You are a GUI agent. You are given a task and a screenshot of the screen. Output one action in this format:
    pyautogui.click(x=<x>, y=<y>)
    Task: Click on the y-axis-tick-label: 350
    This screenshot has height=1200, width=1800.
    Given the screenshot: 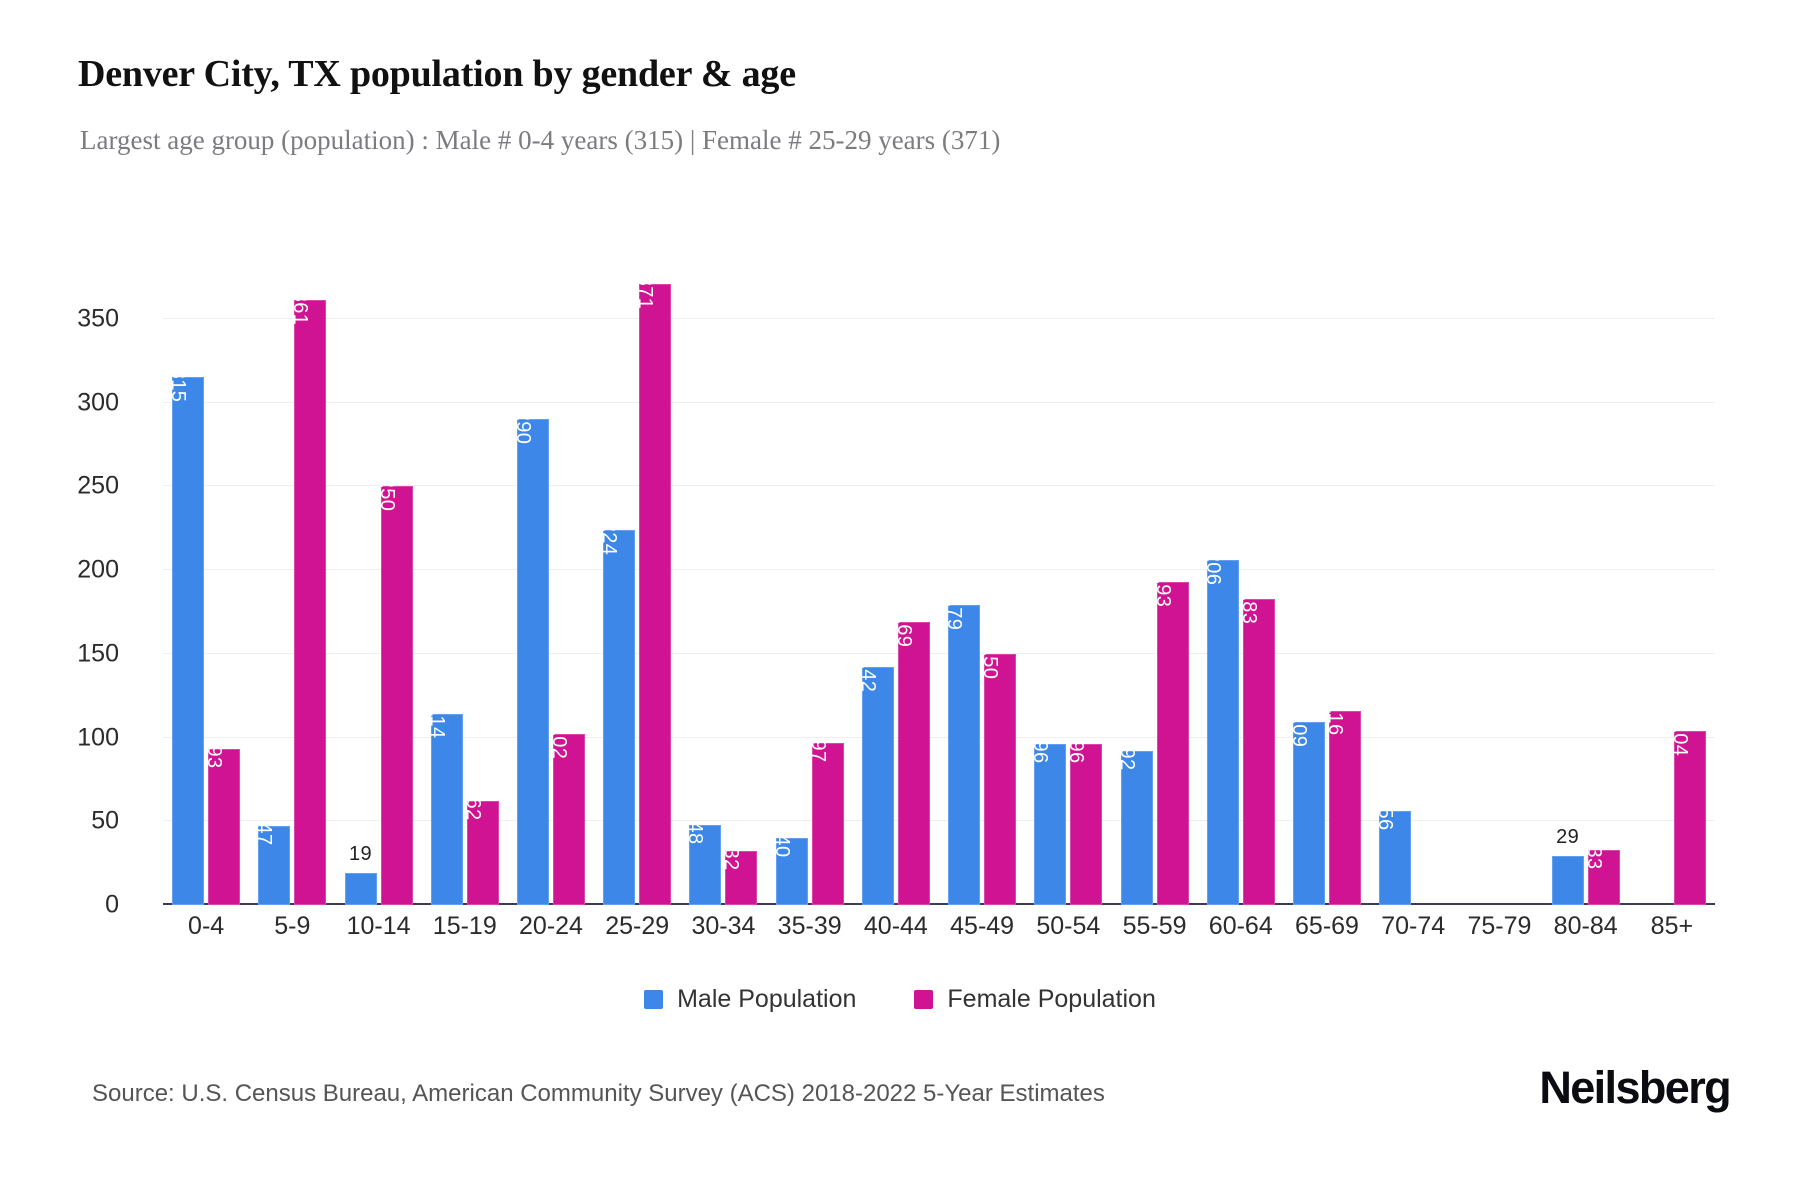 What is the action you would take?
    pyautogui.click(x=98, y=318)
    